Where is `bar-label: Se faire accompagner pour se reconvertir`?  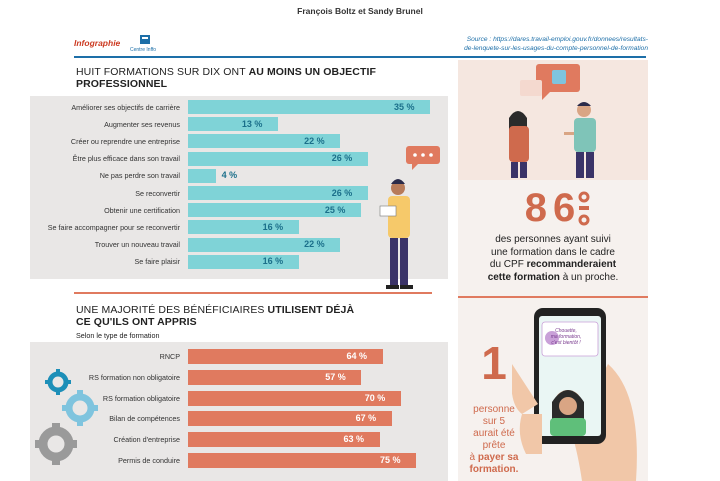
bar-label: Se faire accompagner pour se reconvertir is located at coordinates (113, 227).